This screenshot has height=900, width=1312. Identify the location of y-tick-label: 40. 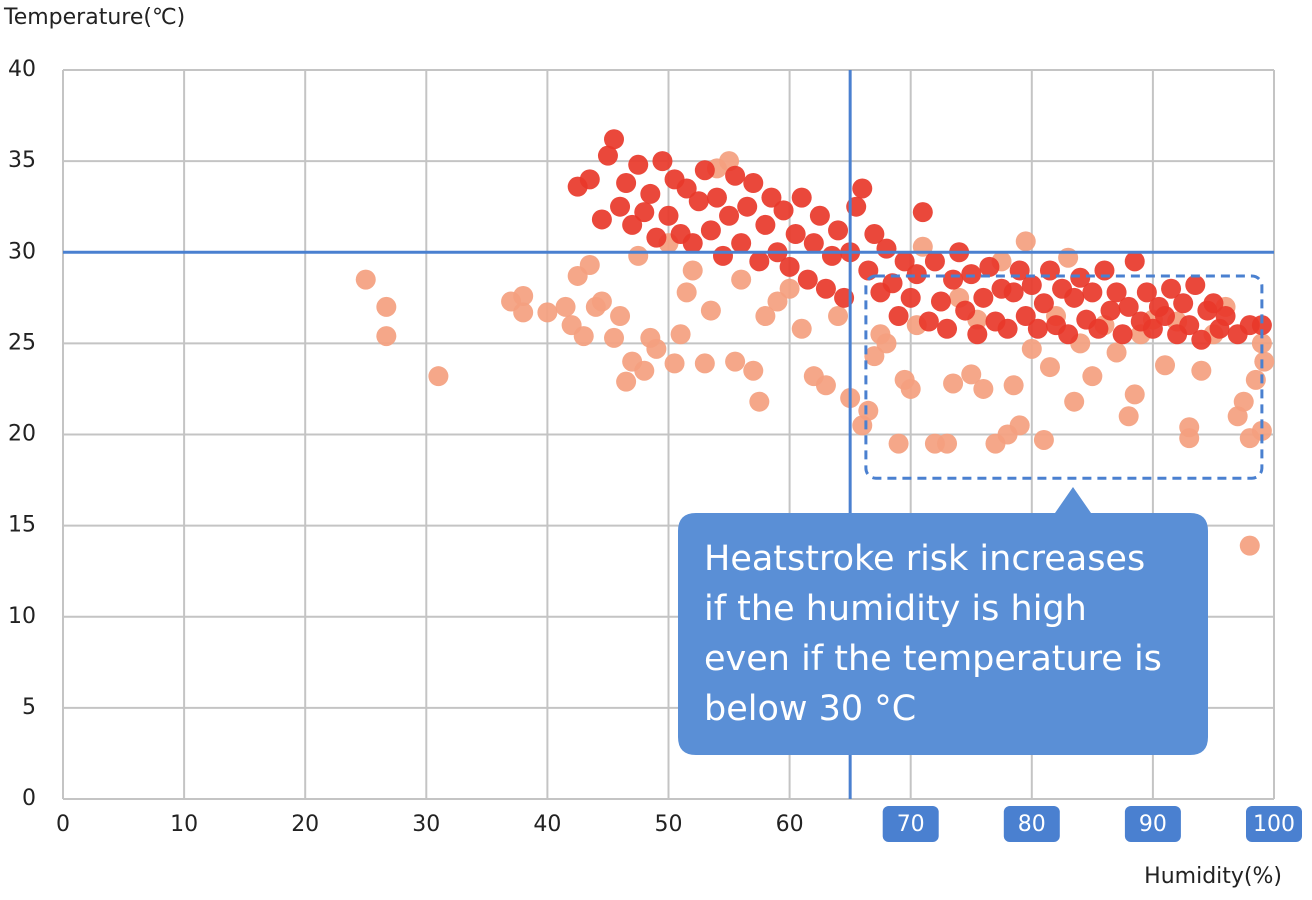
(22, 69).